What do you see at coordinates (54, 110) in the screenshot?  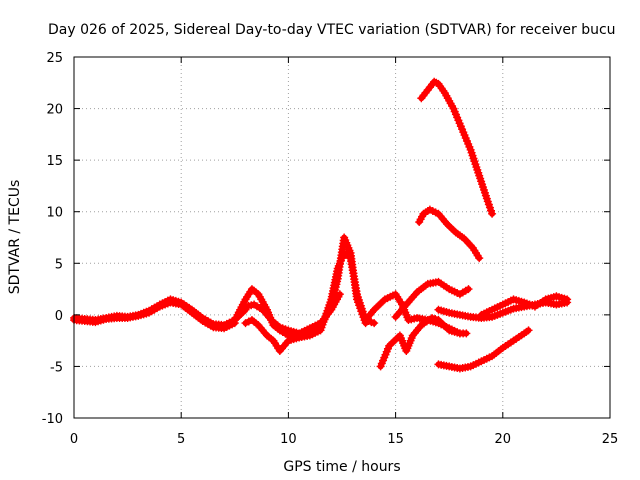 I see `y-tick-label: 20` at bounding box center [54, 110].